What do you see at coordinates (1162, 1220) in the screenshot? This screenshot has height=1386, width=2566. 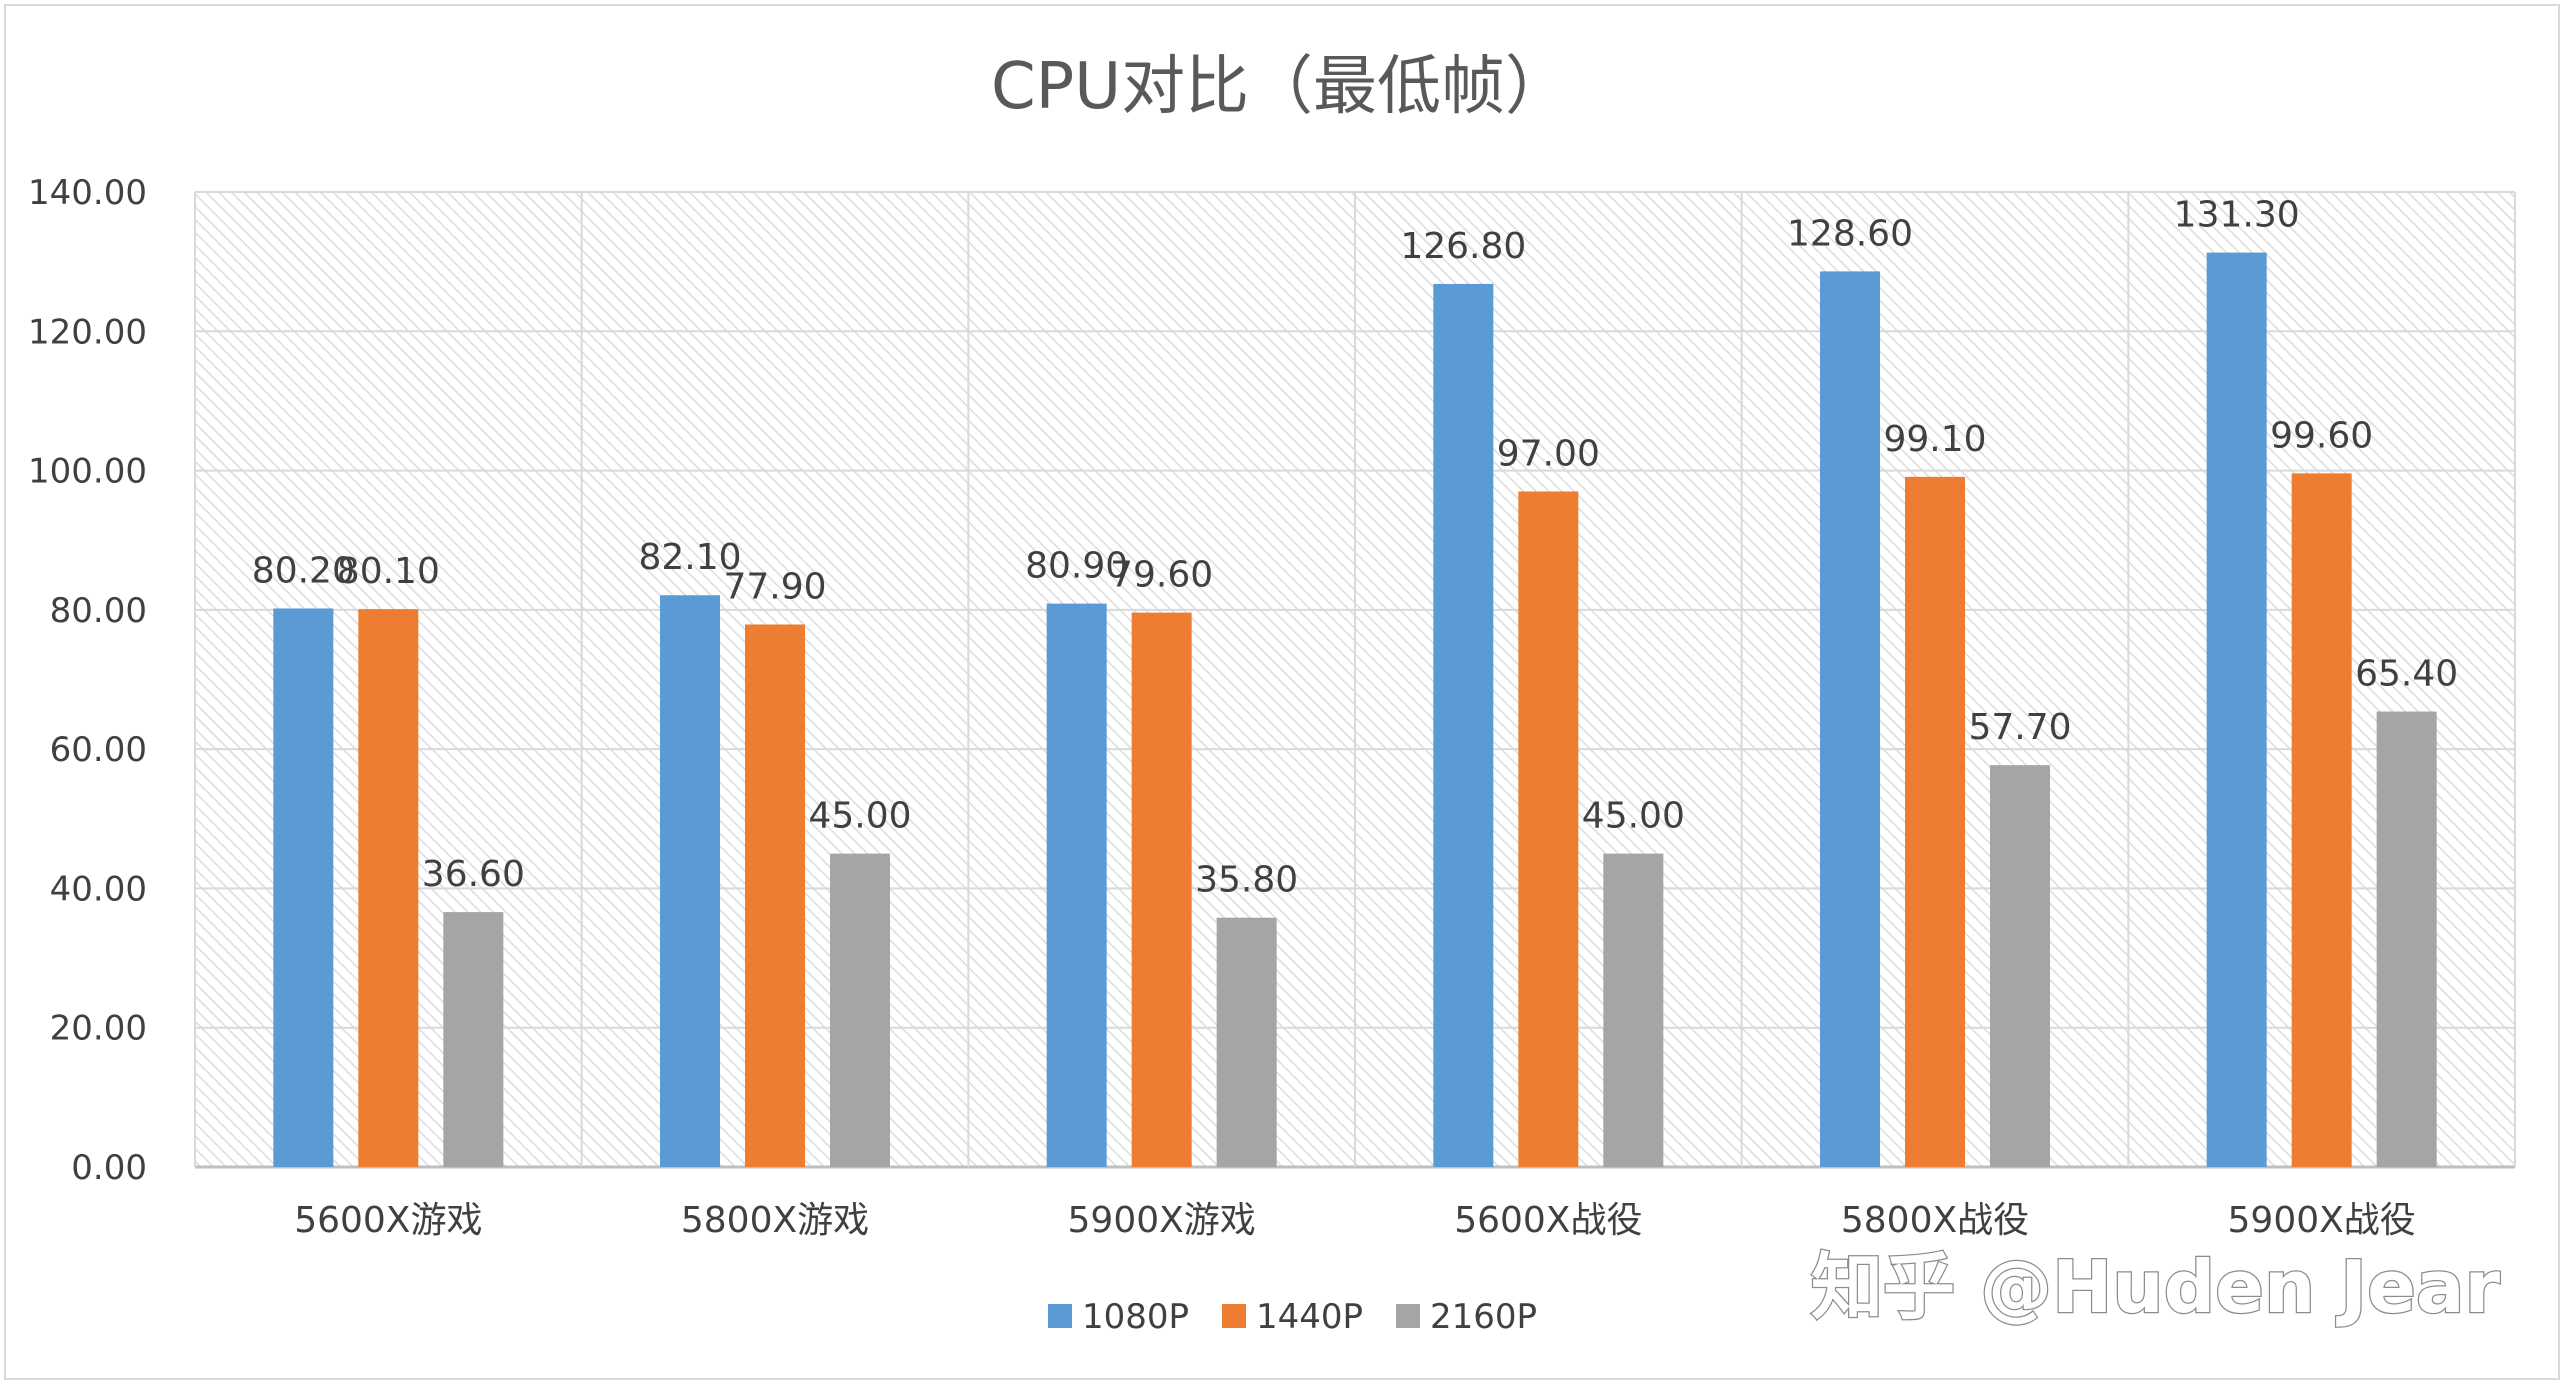 I see `x-category-label: 5900X游戏` at bounding box center [1162, 1220].